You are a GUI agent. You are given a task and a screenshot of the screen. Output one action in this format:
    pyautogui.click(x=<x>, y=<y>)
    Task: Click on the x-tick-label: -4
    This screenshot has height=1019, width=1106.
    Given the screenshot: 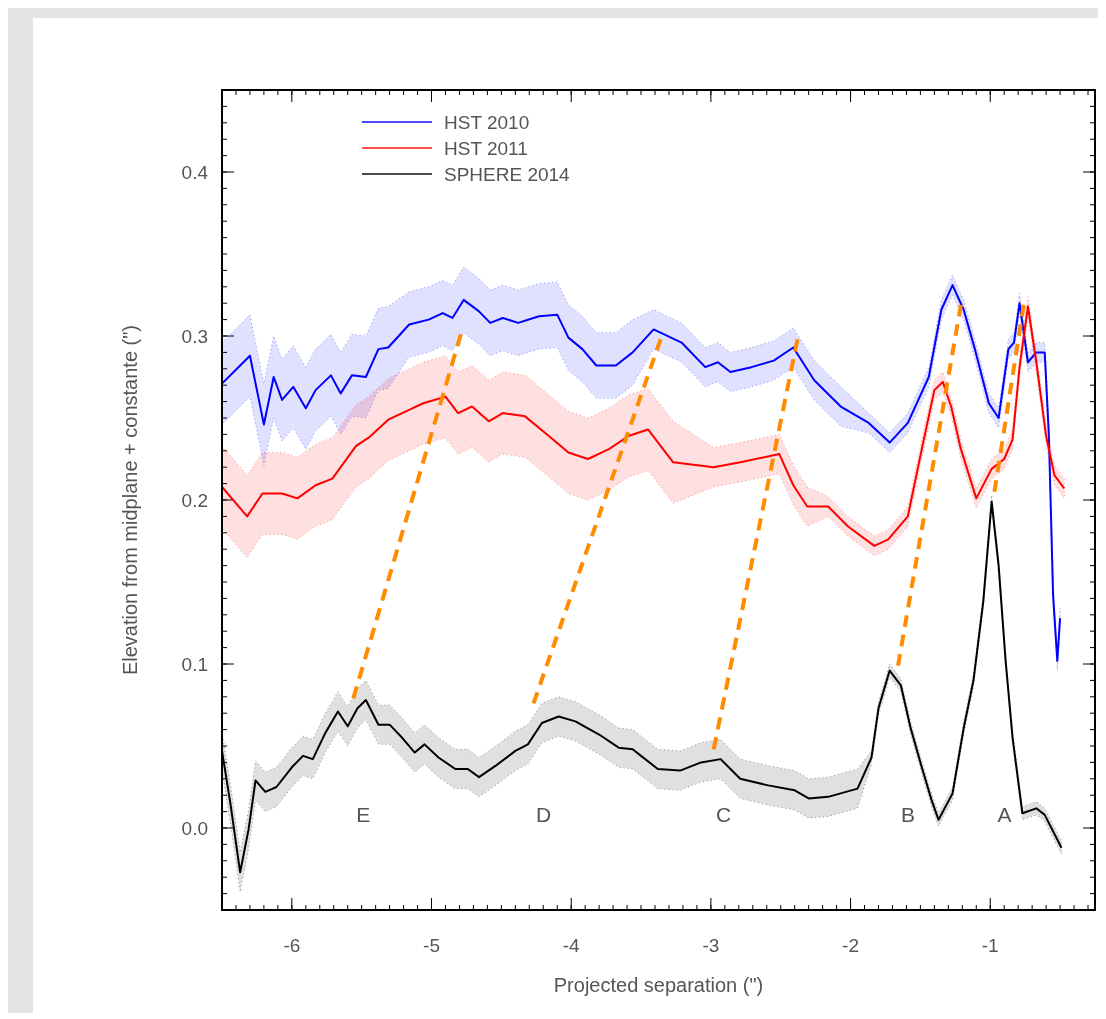 What is the action you would take?
    pyautogui.click(x=571, y=945)
    